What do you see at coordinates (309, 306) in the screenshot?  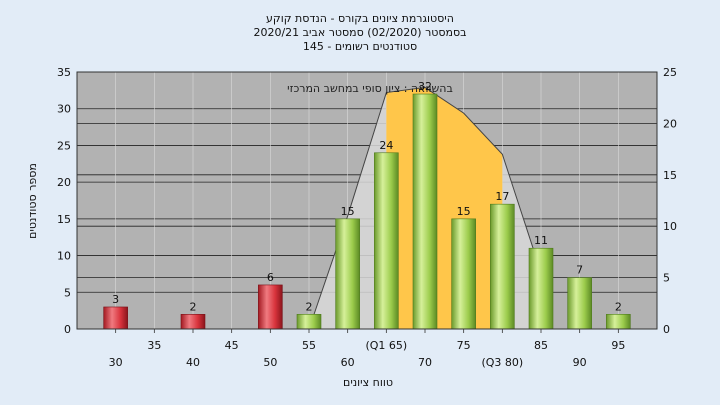 I see `bar-value-label-55: 2` at bounding box center [309, 306].